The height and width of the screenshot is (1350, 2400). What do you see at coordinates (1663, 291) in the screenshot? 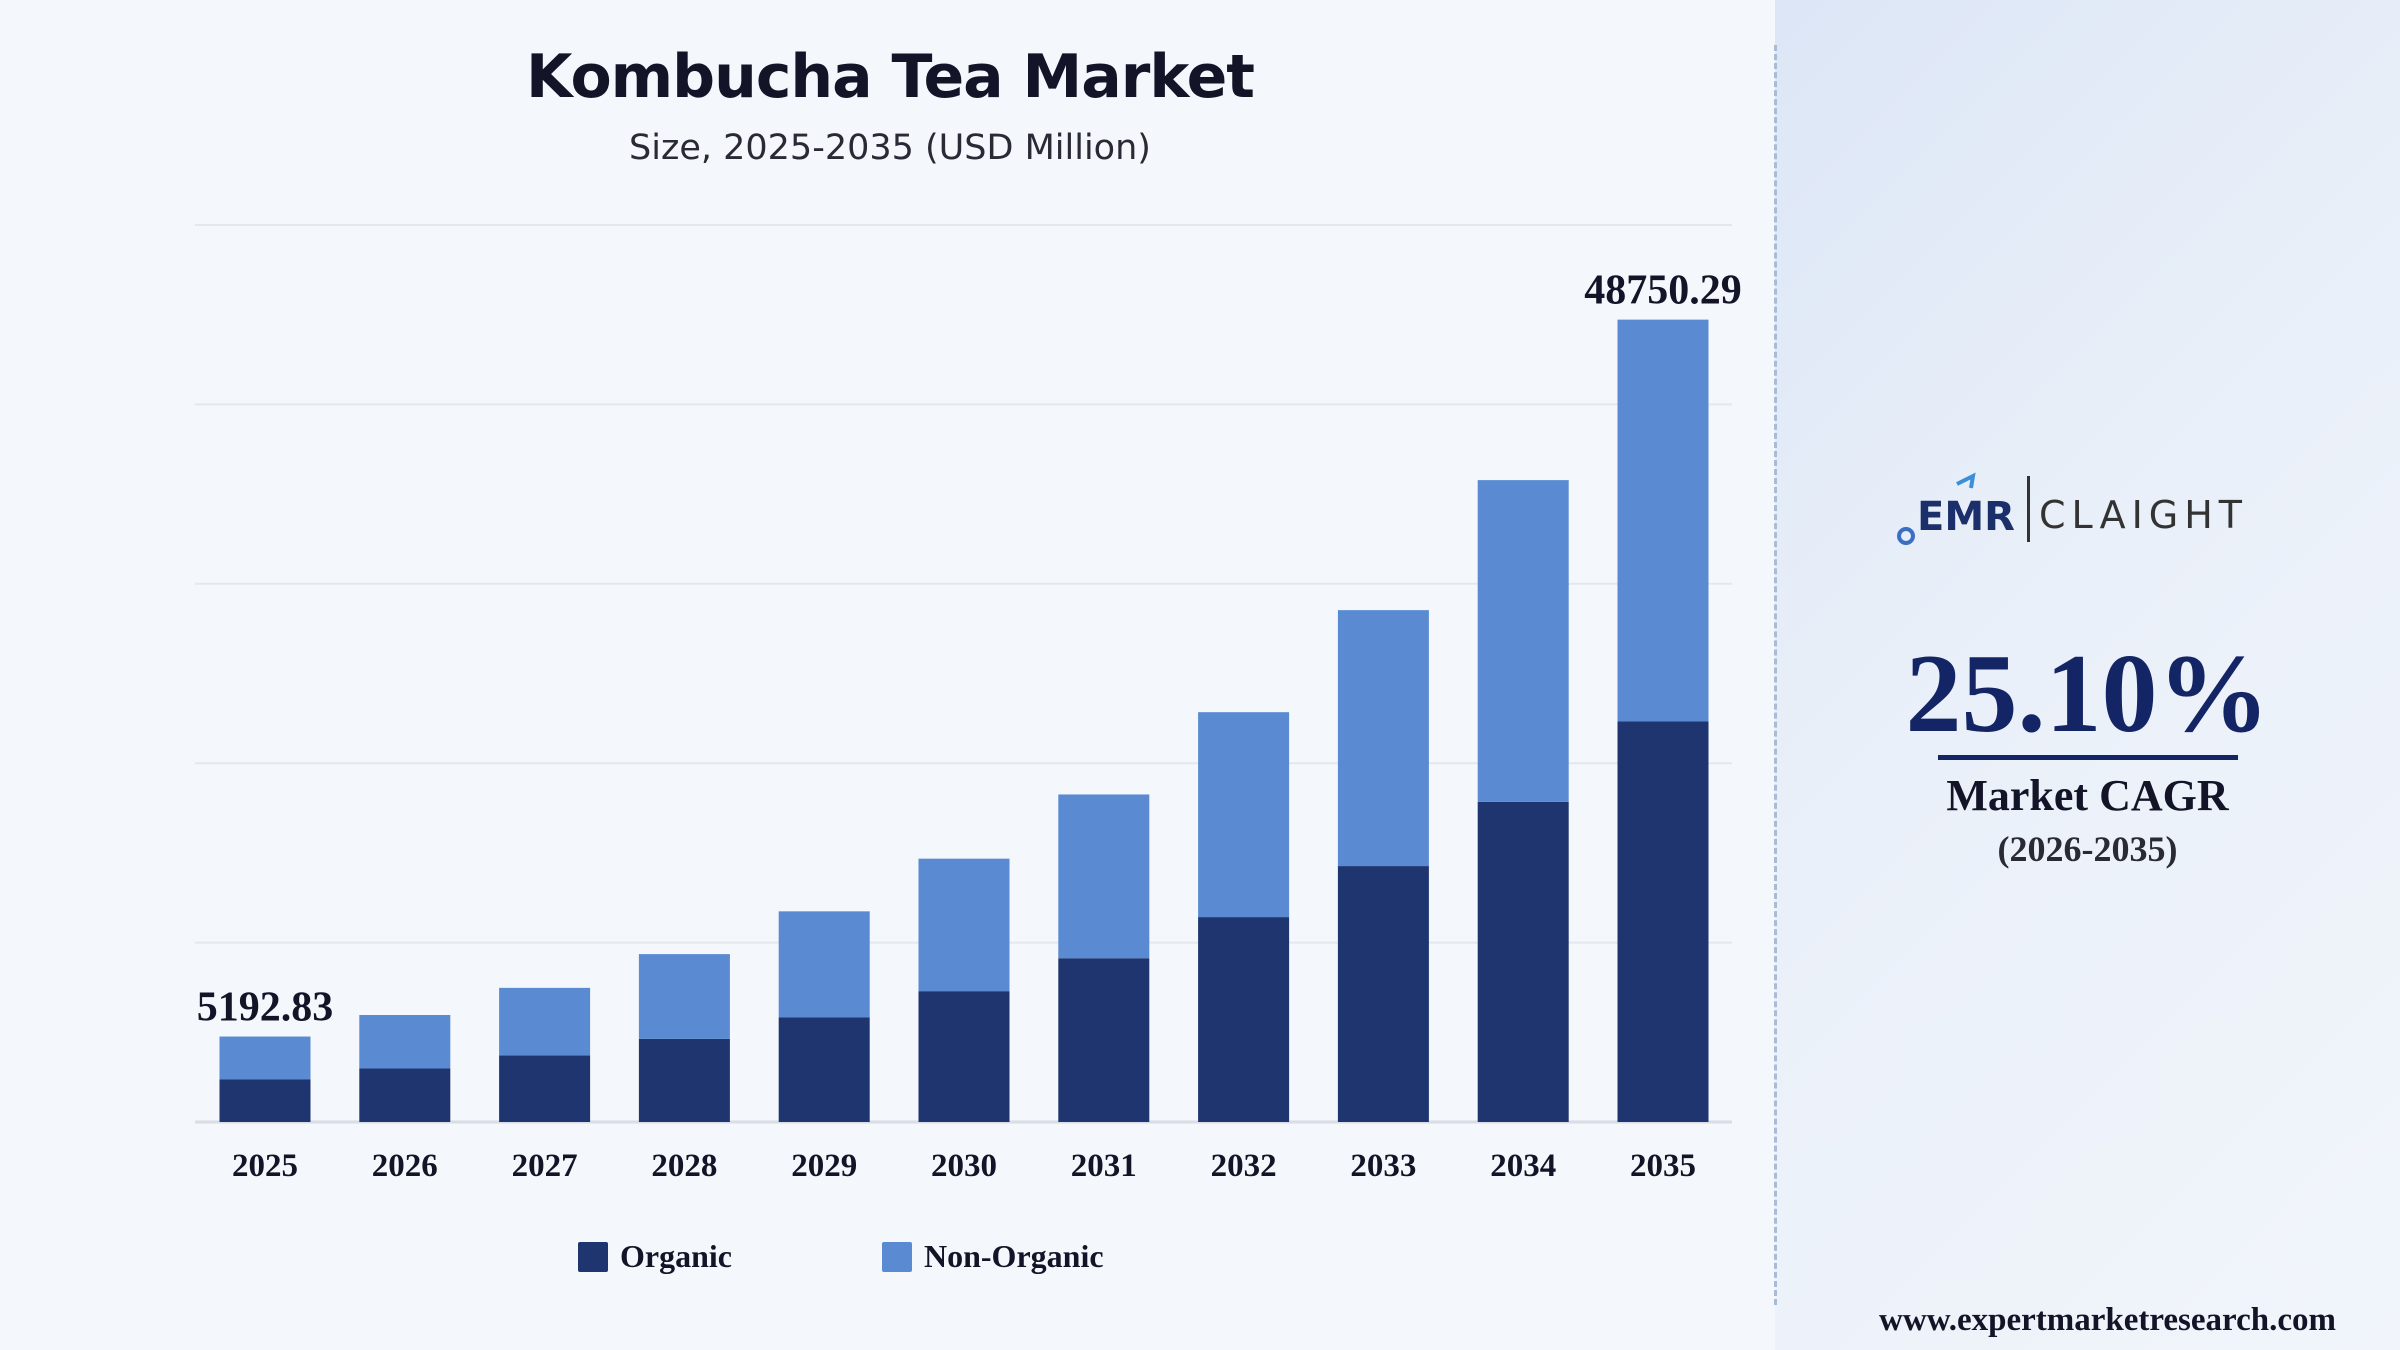
I see `data-label-2035: 48750.29` at bounding box center [1663, 291].